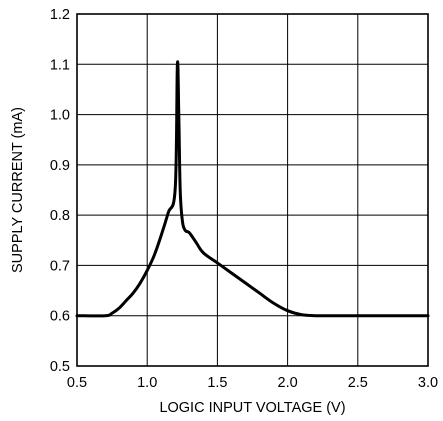 This screenshot has height=421, width=443. Describe the element at coordinates (77, 383) in the screenshot. I see `x-tick-label: 0.5` at that location.